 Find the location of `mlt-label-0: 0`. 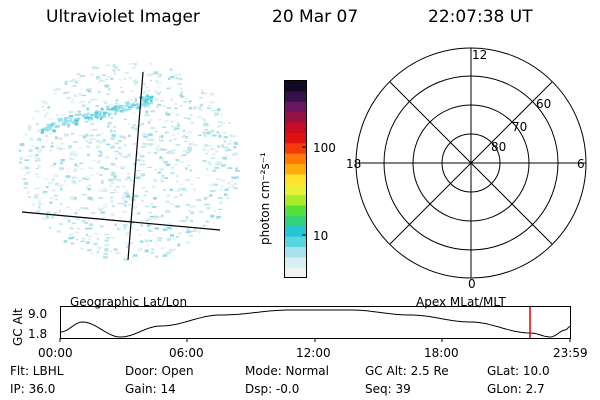

mlt-label-0: 0 is located at coordinates (472, 284).